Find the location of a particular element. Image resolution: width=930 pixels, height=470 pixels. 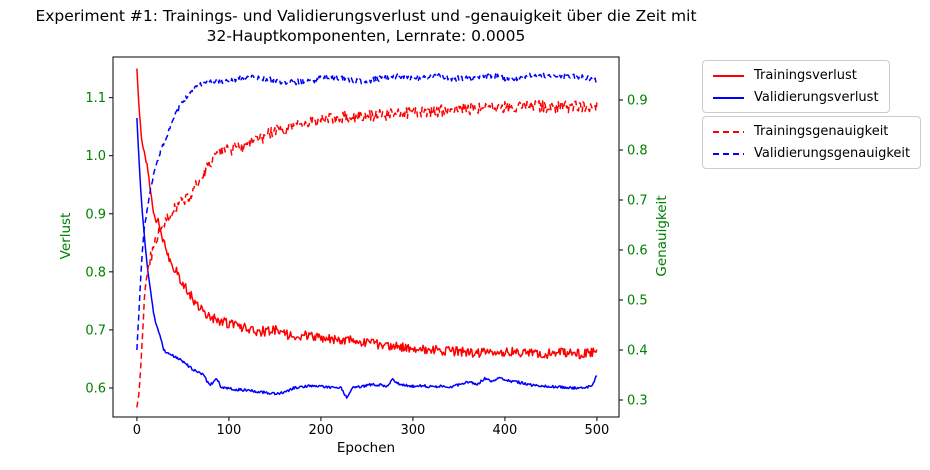

legend-label: Validierungsgenauigkeit is located at coordinates (832, 153).